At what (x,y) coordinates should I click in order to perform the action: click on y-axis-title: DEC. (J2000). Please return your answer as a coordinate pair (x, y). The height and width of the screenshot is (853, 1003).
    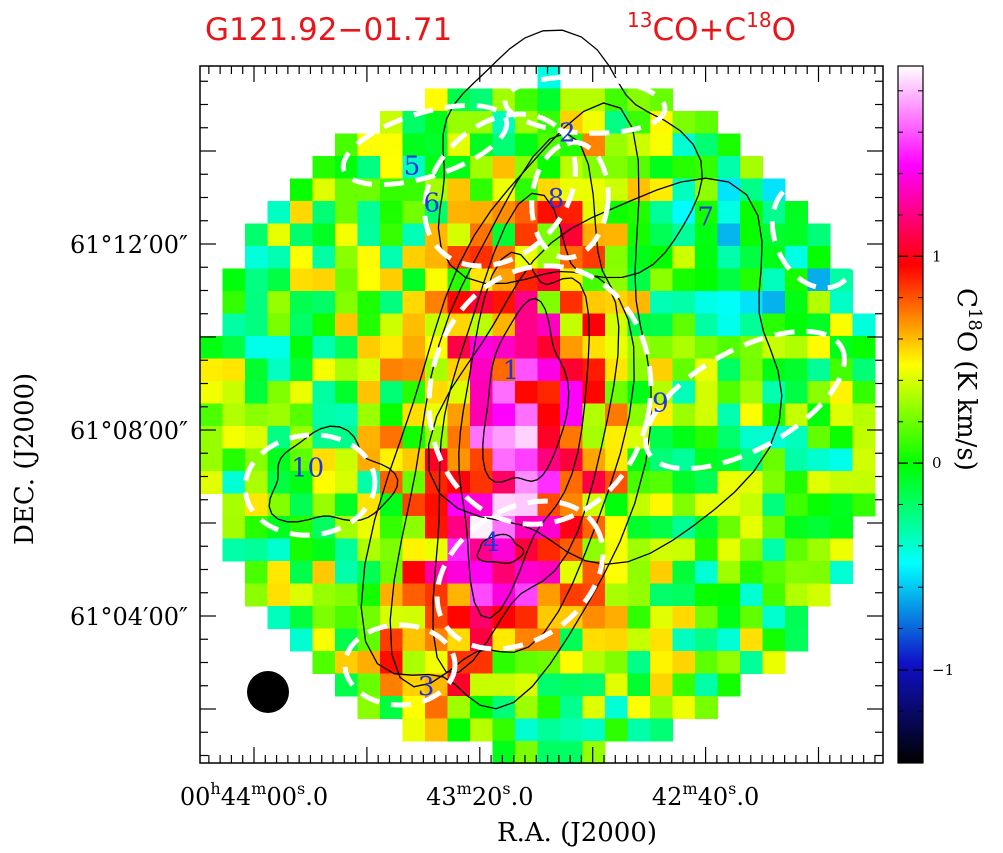
    Looking at the image, I should click on (25, 459).